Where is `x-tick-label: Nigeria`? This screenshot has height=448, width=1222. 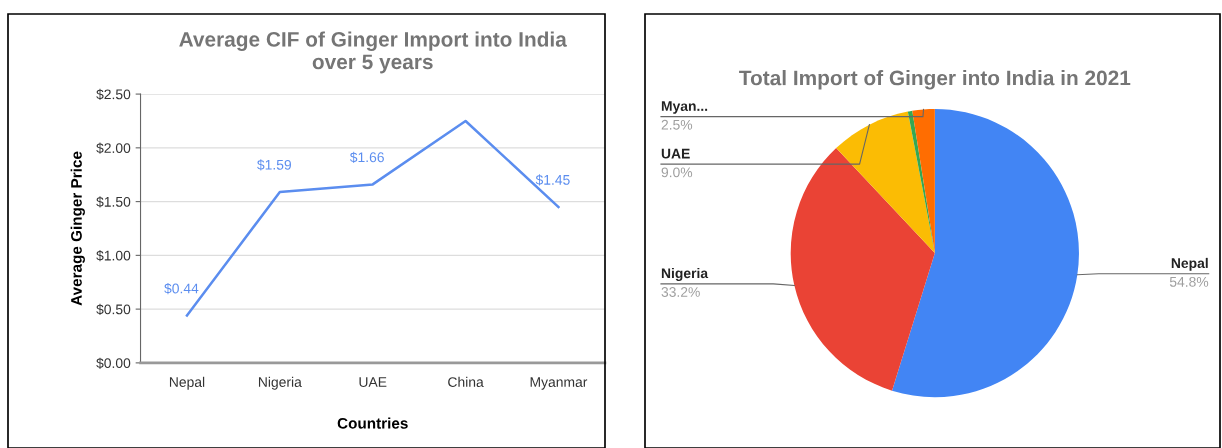 x-tick-label: Nigeria is located at coordinates (280, 383).